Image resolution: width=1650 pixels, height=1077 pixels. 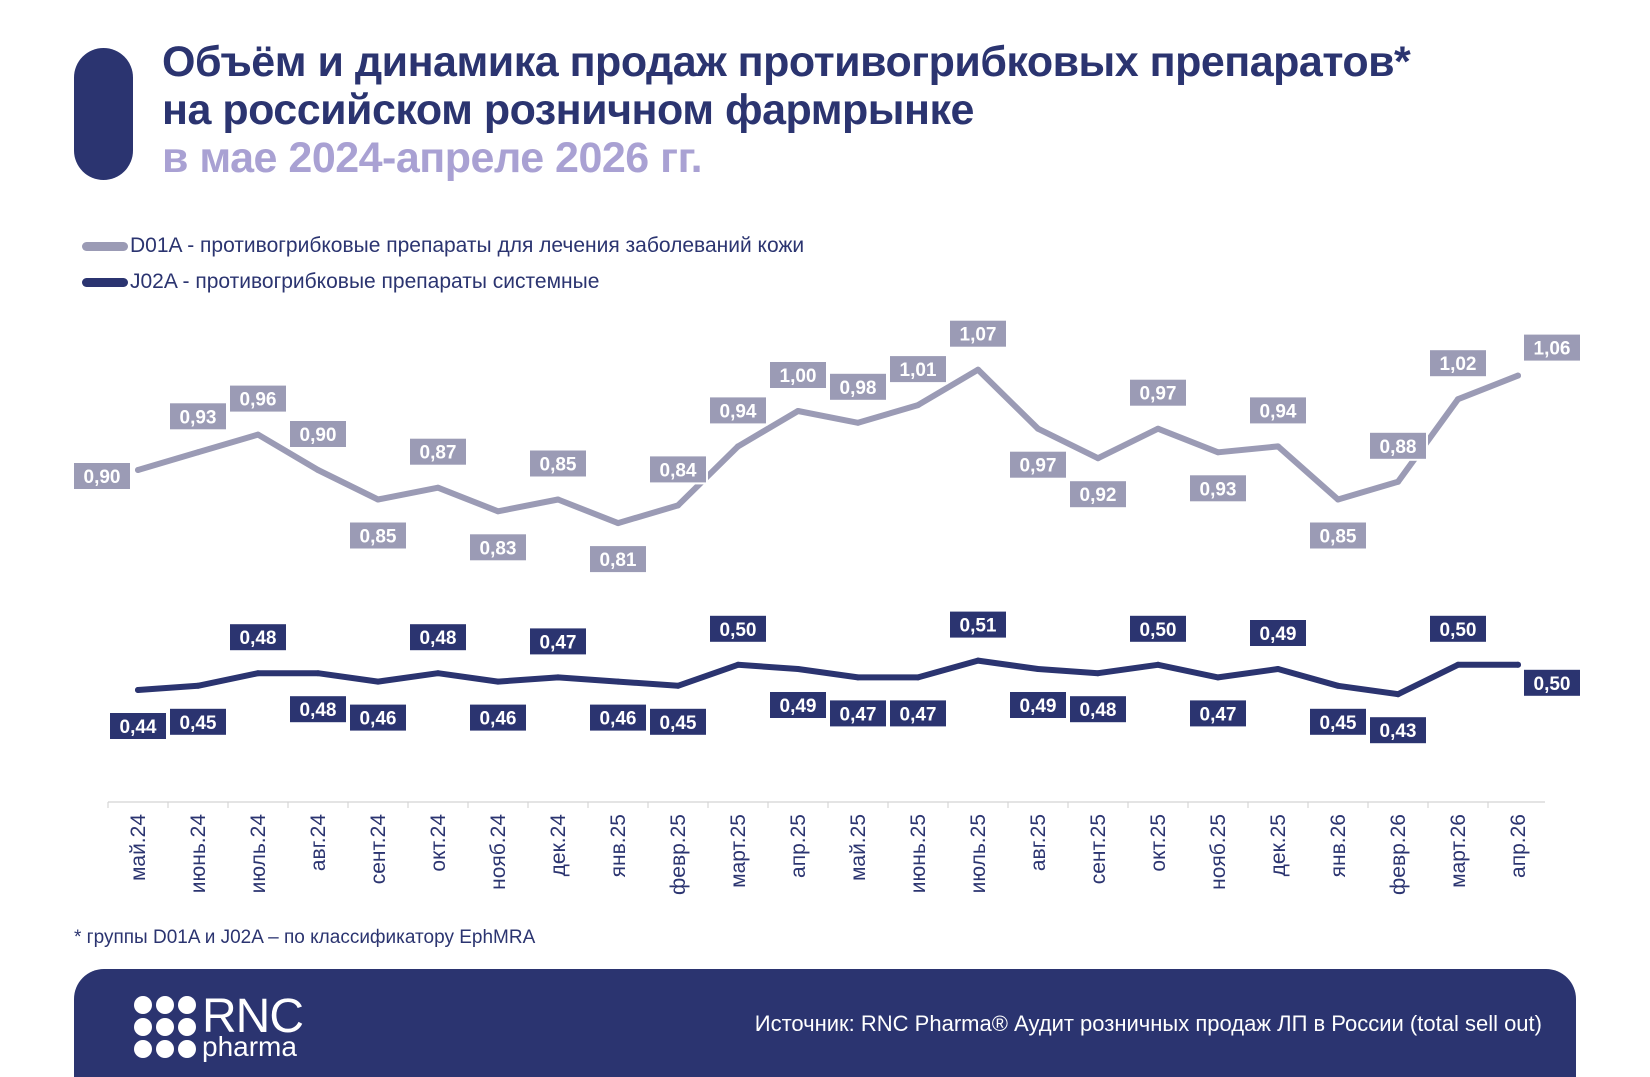 I want to click on x-tick-label: апр.25, so click(x=798, y=846).